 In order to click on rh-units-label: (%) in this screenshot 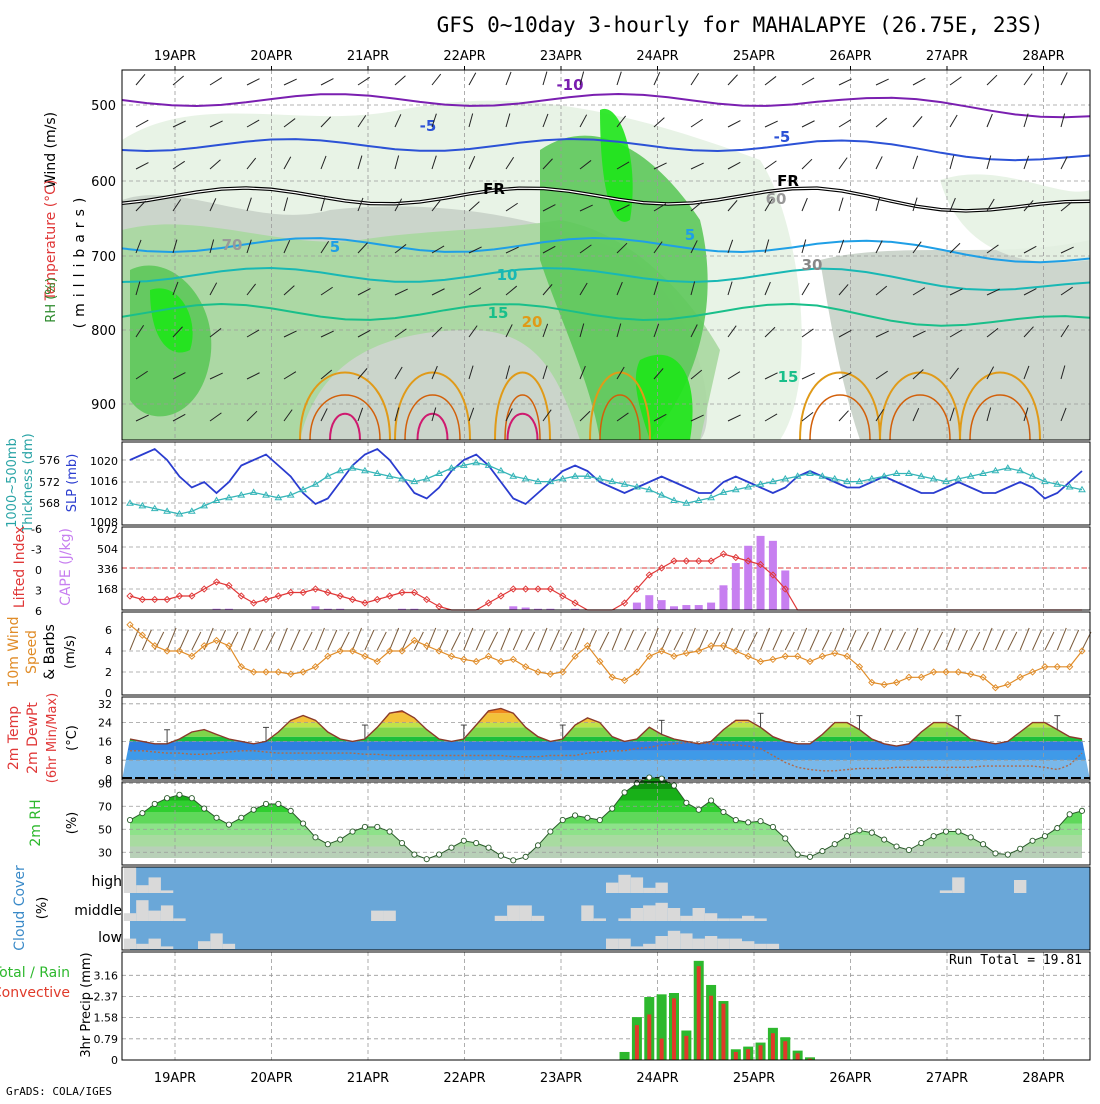, I will do `click(72, 823)`.